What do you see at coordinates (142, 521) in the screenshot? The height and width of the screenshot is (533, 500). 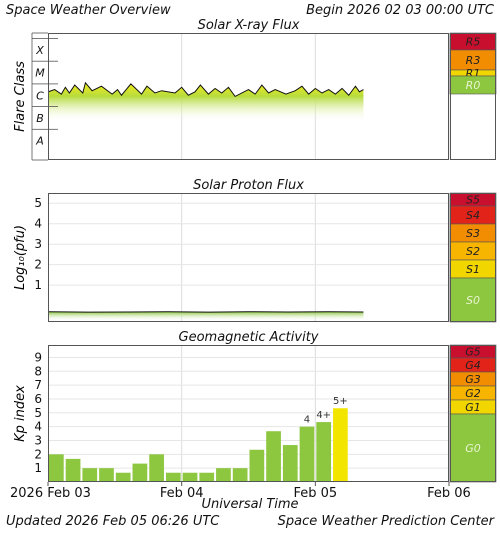 I see `updated-value: 2026 Feb 05 06:26 UTC` at bounding box center [142, 521].